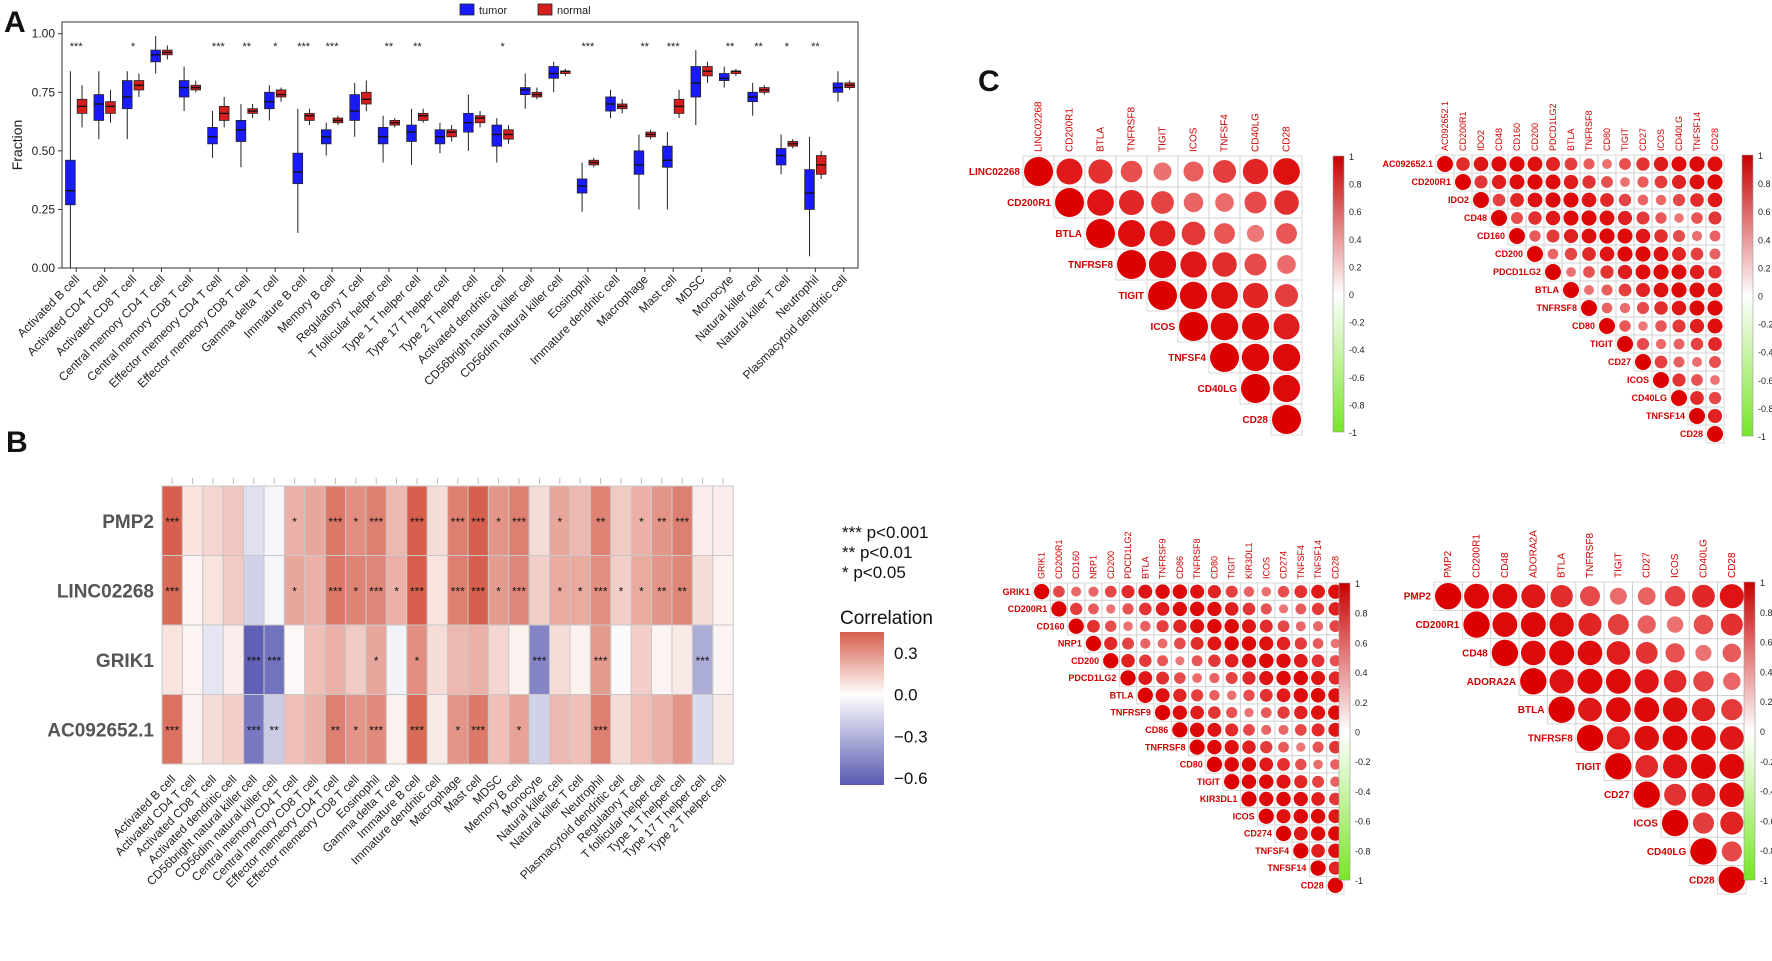 The image size is (1772, 961). What do you see at coordinates (1766, 762) in the screenshot?
I see `colorbar-tick-label: -0.2` at bounding box center [1766, 762].